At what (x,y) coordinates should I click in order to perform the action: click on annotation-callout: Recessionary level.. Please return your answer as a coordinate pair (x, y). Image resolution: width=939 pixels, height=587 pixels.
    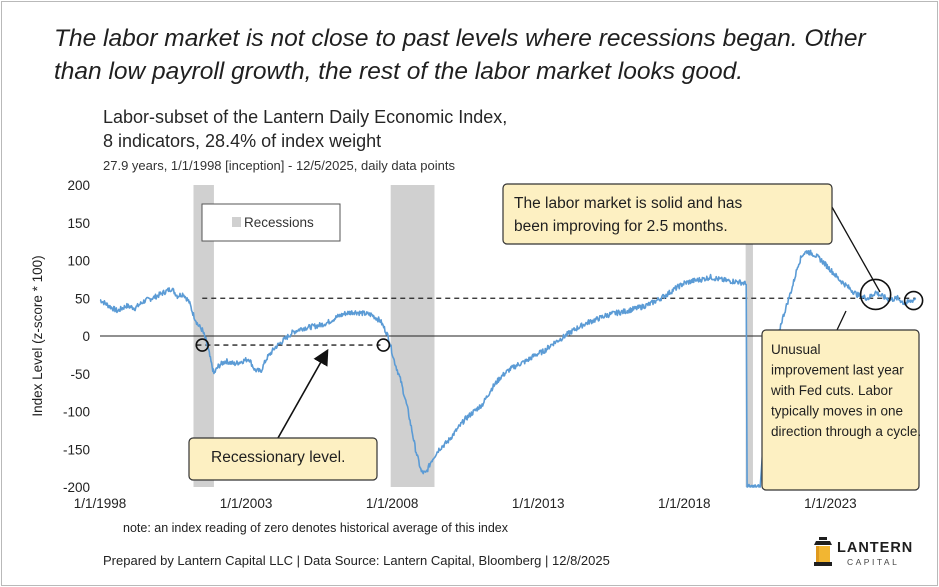
    Looking at the image, I should click on (283, 459).